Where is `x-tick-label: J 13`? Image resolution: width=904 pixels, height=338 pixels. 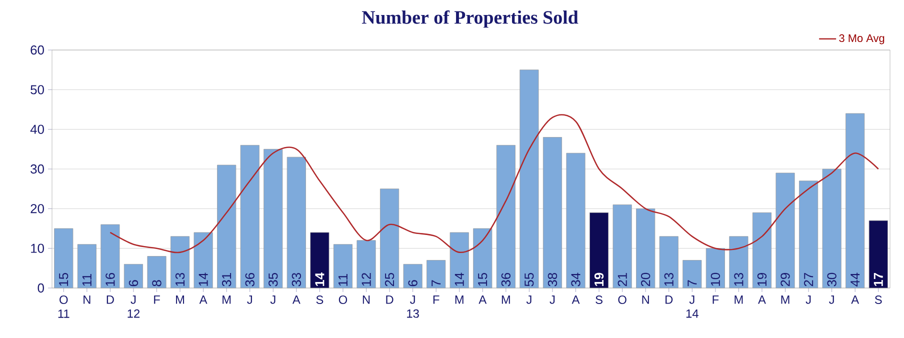
x-tick-label: J 13 is located at coordinates (413, 307).